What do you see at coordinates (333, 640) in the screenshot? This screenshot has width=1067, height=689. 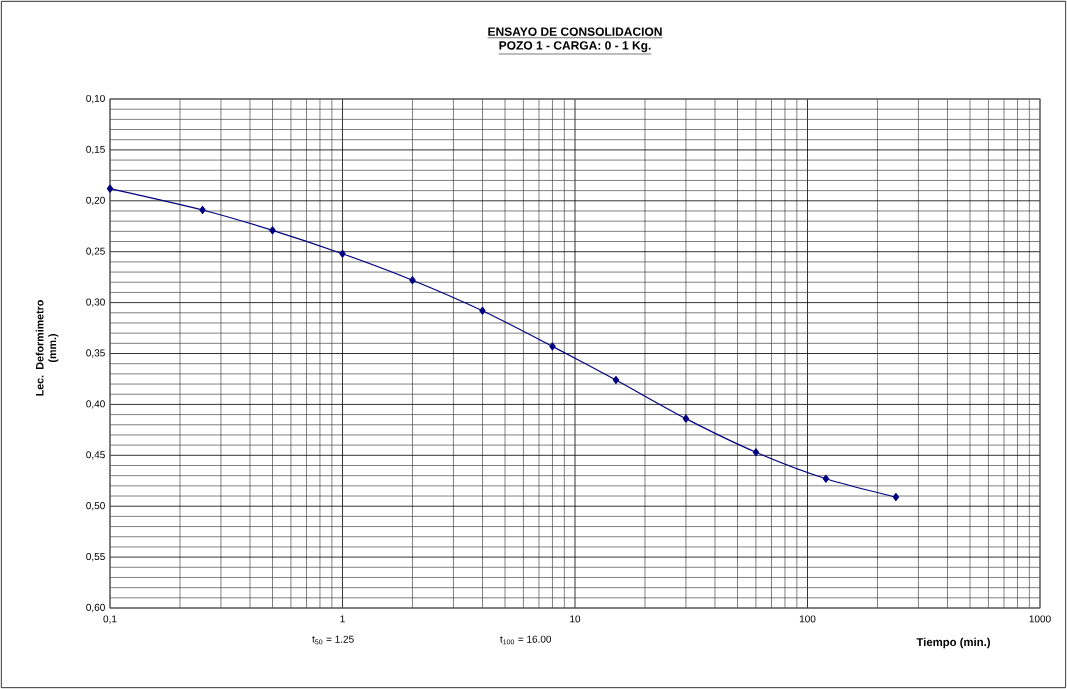 I see `text: t$_{50}$ = 1.25` at bounding box center [333, 640].